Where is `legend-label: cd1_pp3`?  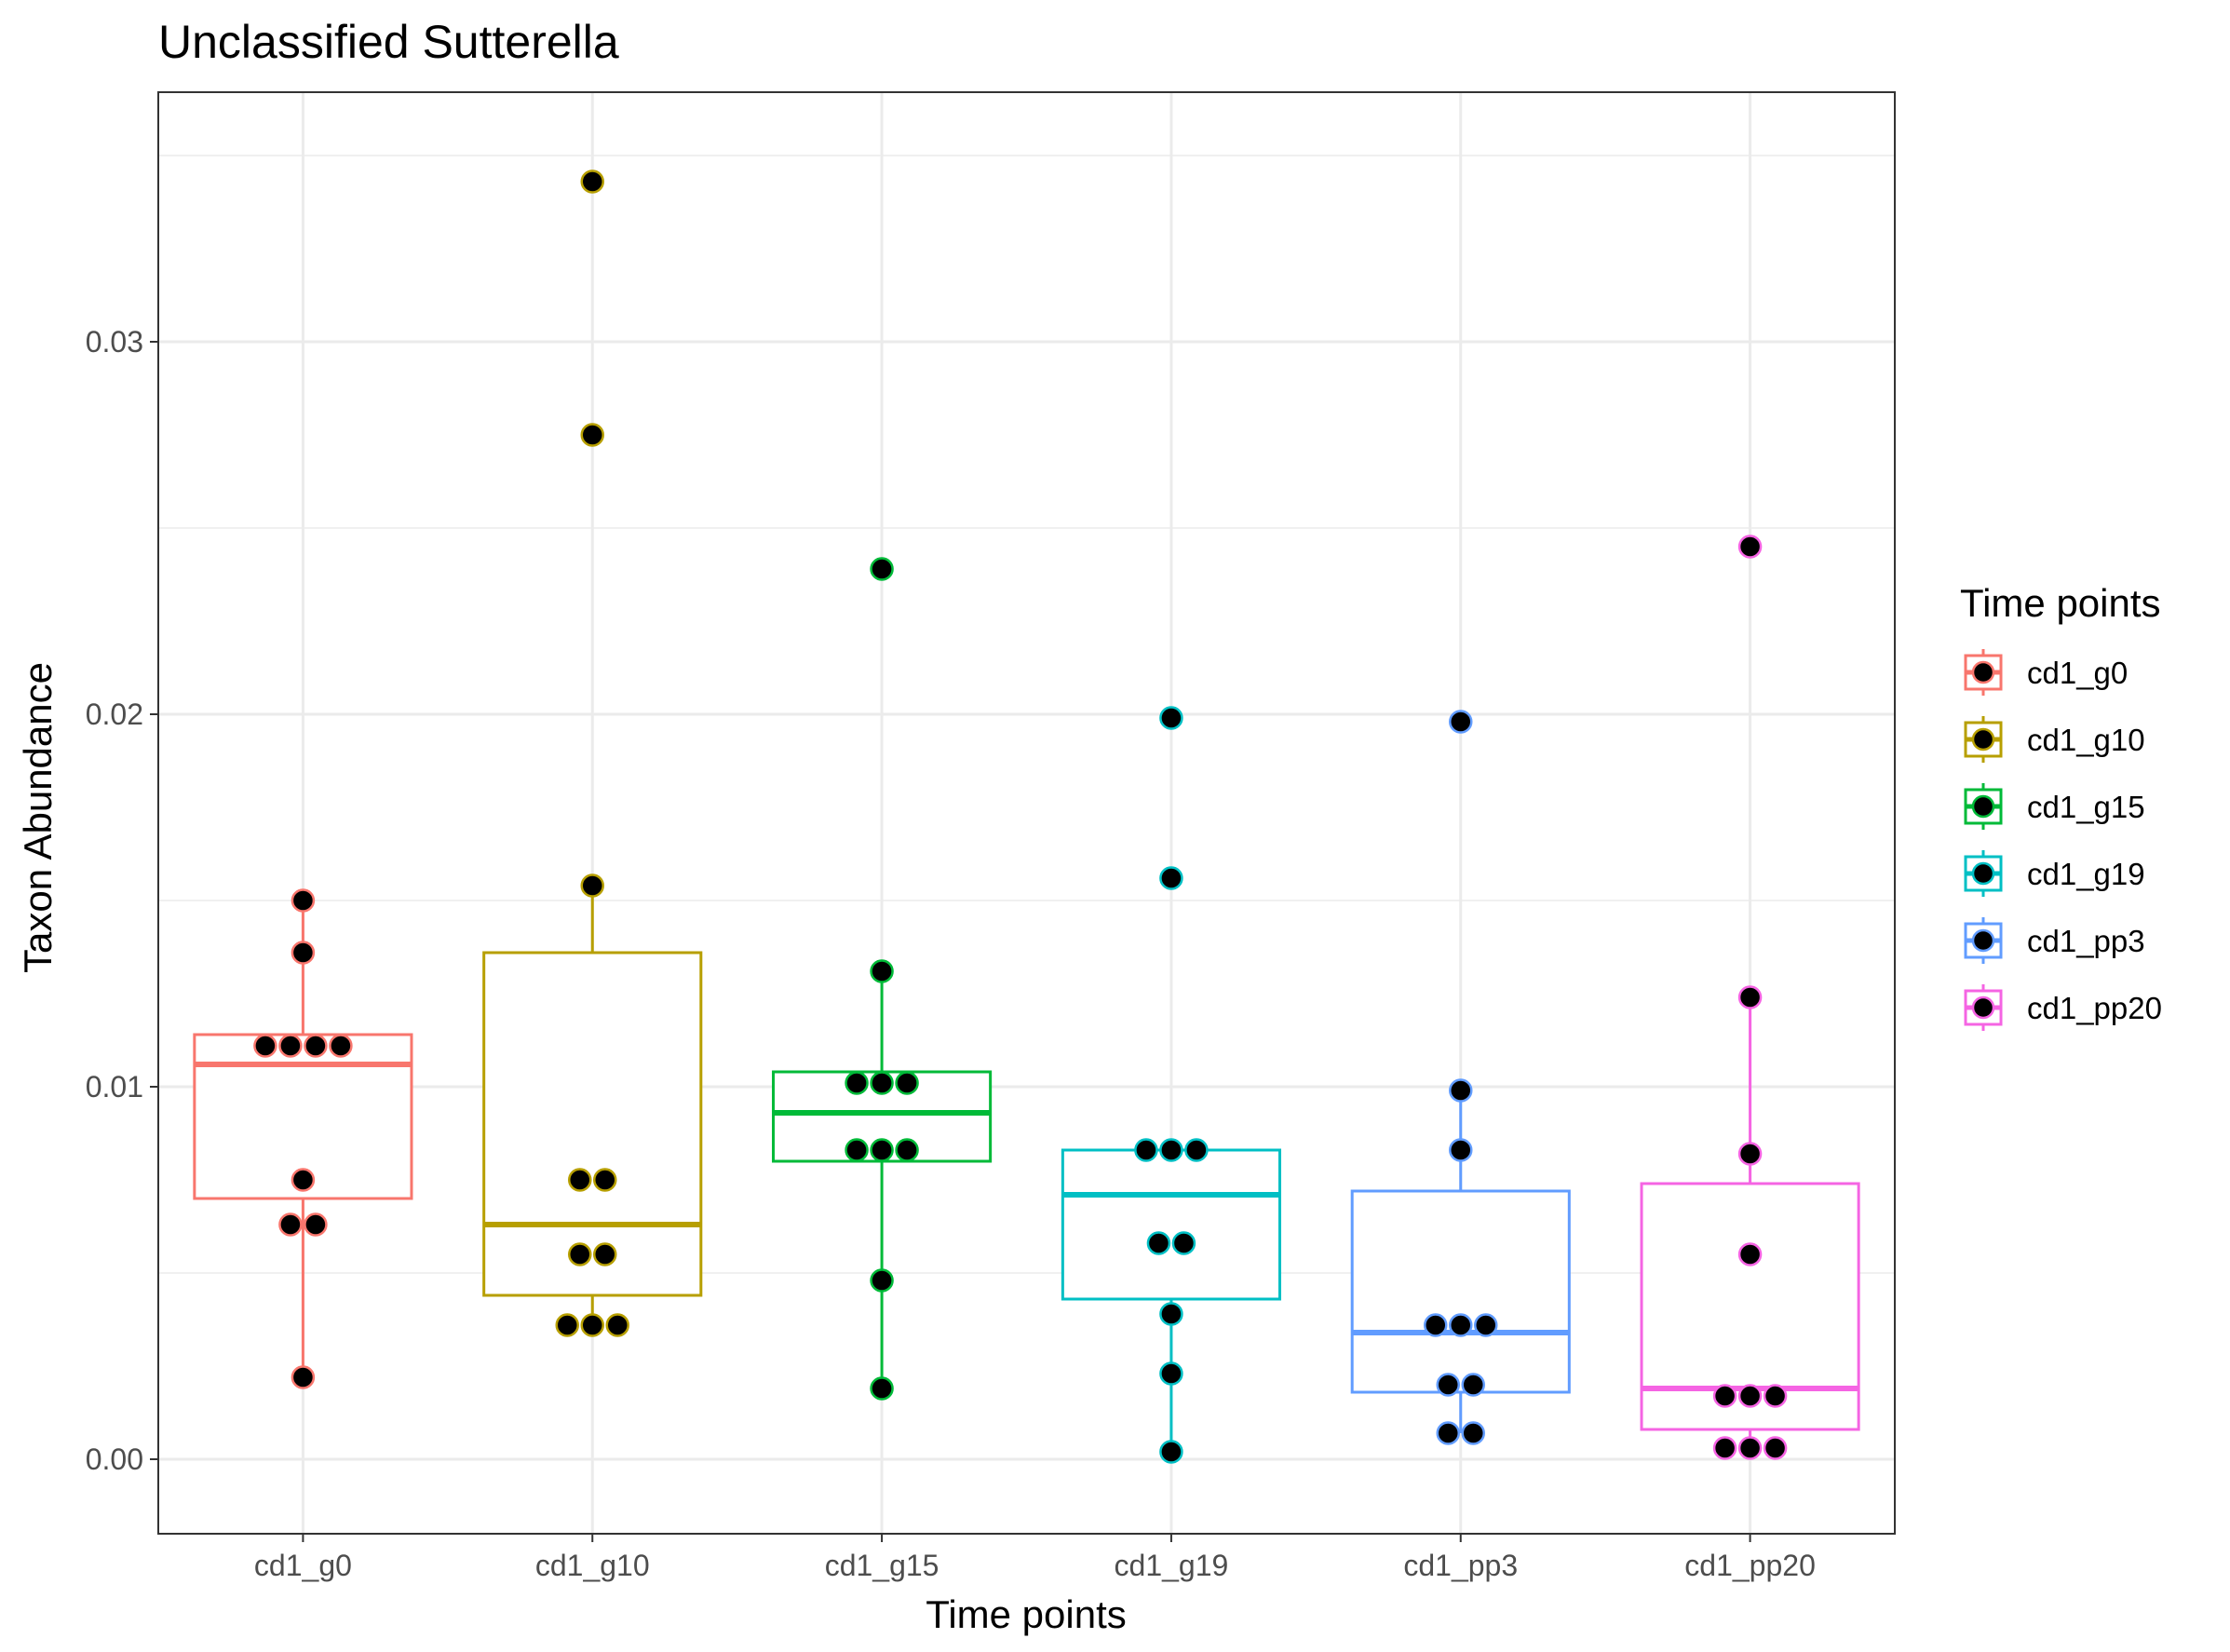
legend-label: cd1_pp3 is located at coordinates (2086, 941).